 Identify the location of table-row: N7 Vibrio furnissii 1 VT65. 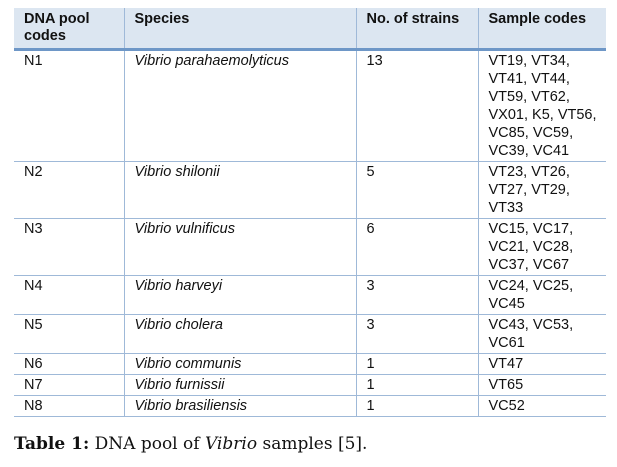
(310, 385).